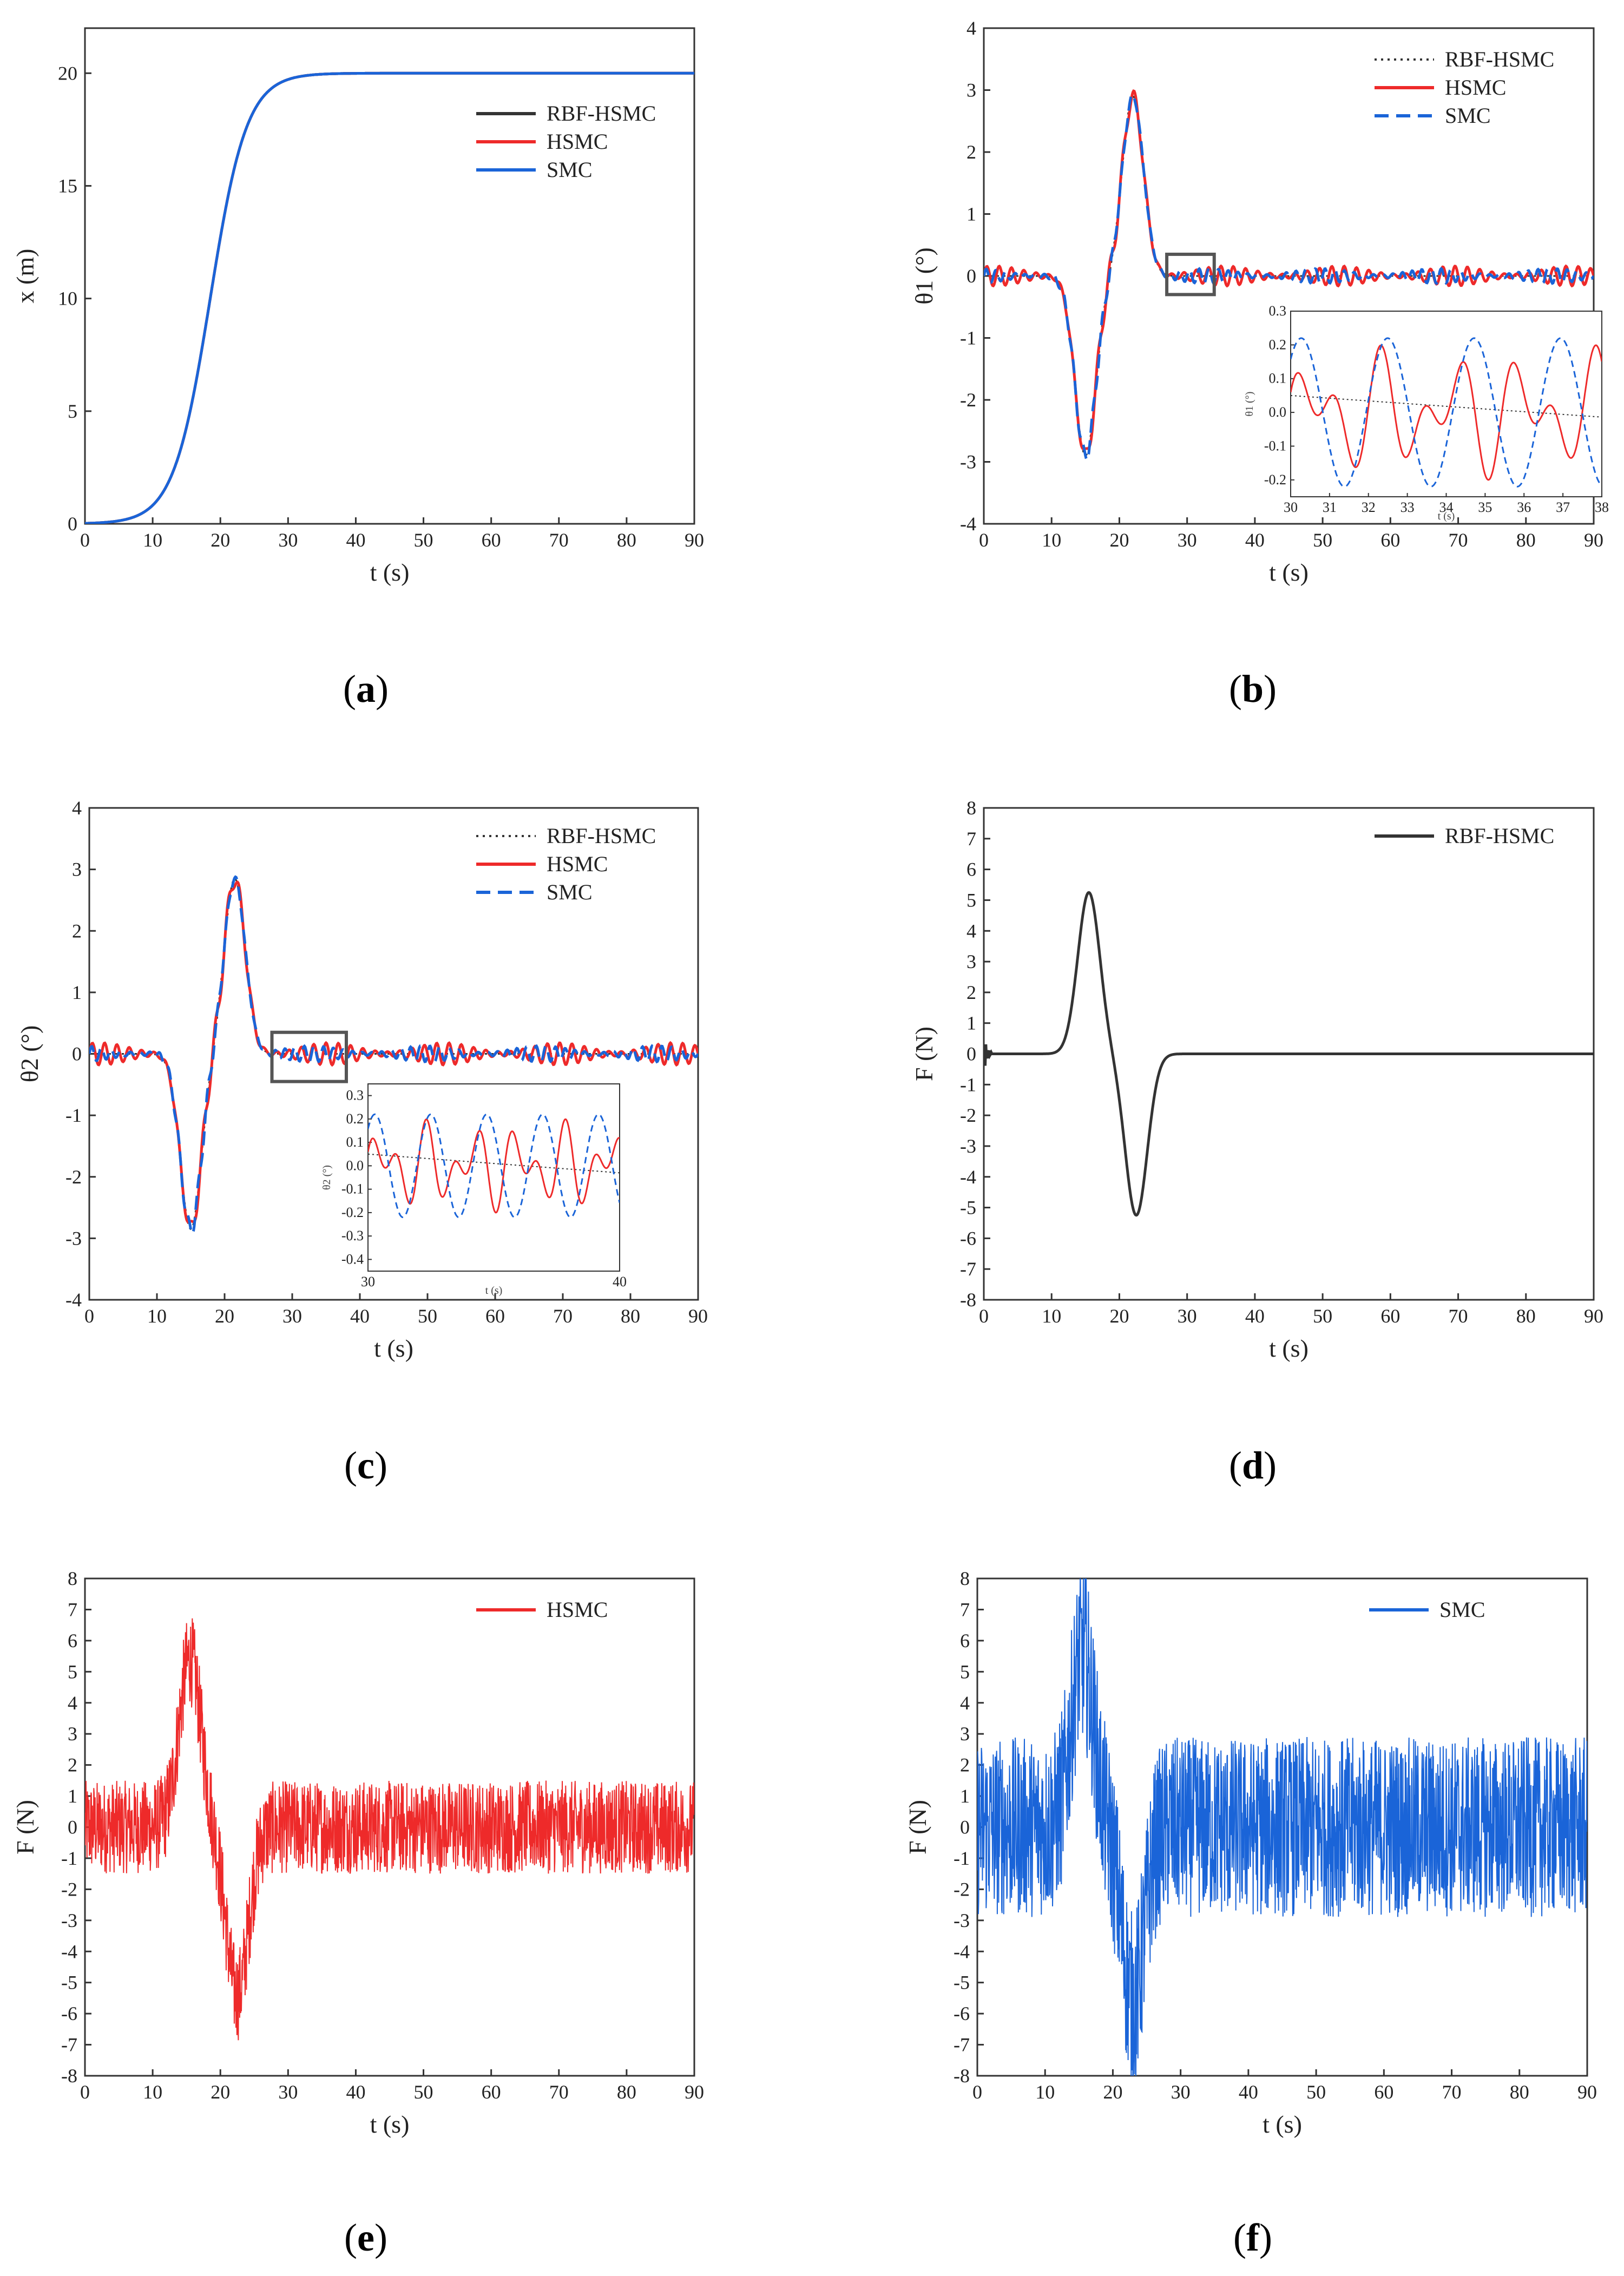 The width and height of the screenshot is (1624, 2276). What do you see at coordinates (1369, 507) in the screenshot?
I see `inset-x-tick-label: 32` at bounding box center [1369, 507].